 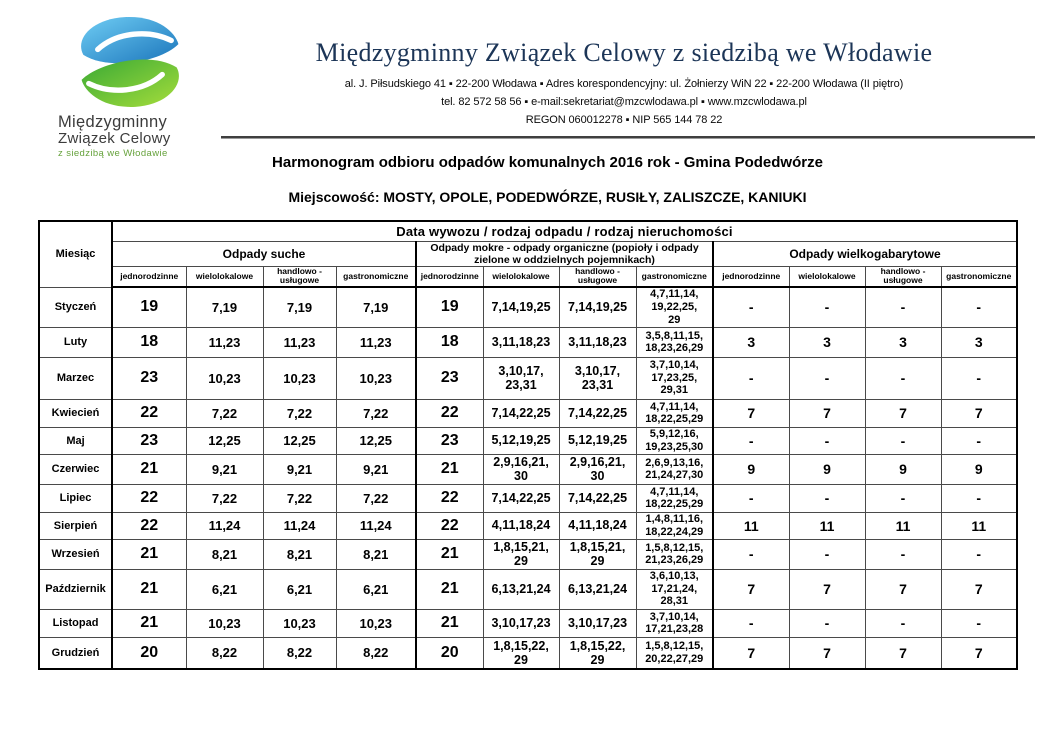 I want to click on table-cell: 18, so click(x=449, y=342).